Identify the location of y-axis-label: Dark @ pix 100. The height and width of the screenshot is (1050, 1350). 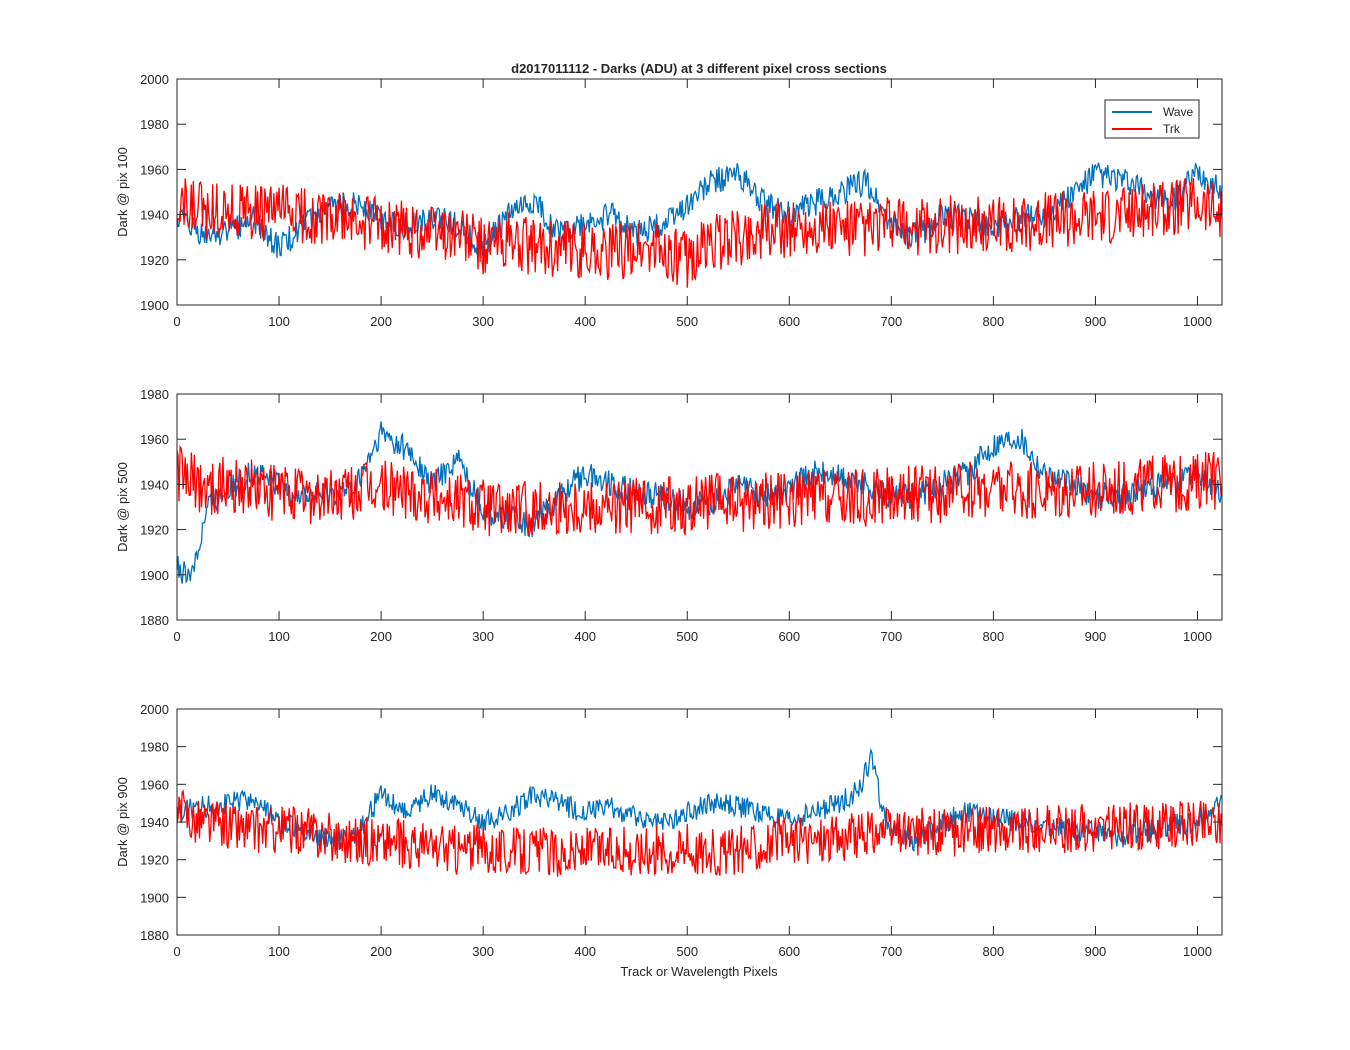
(122, 192).